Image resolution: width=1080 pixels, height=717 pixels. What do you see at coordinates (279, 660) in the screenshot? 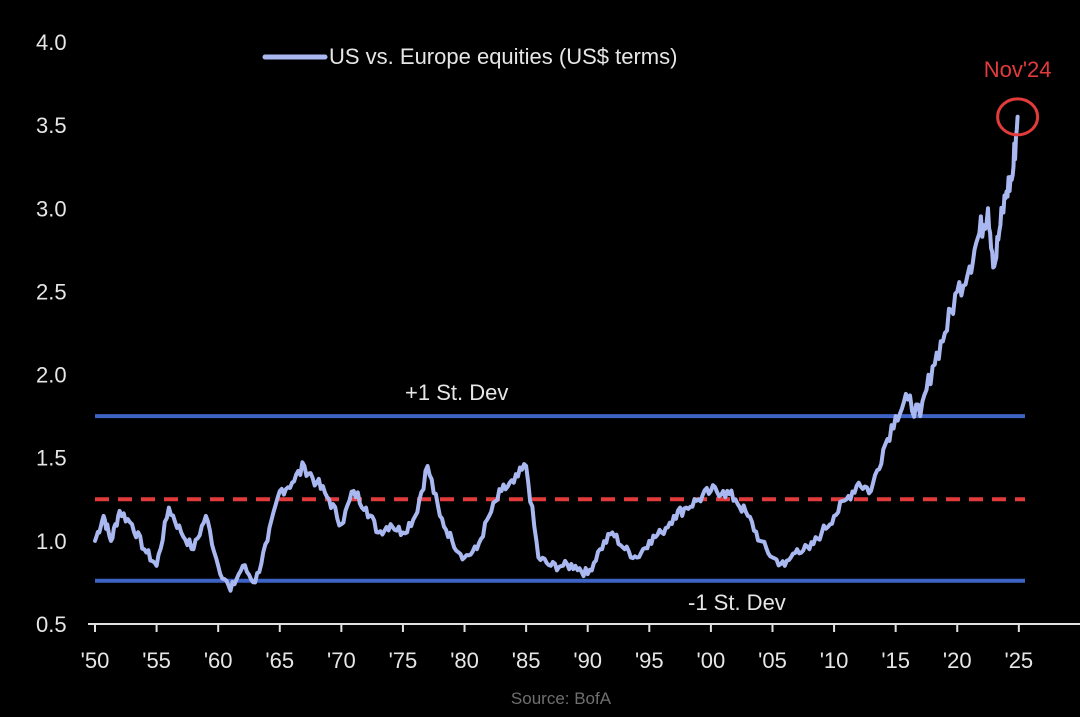
I see `x-tick-label: '65` at bounding box center [279, 660].